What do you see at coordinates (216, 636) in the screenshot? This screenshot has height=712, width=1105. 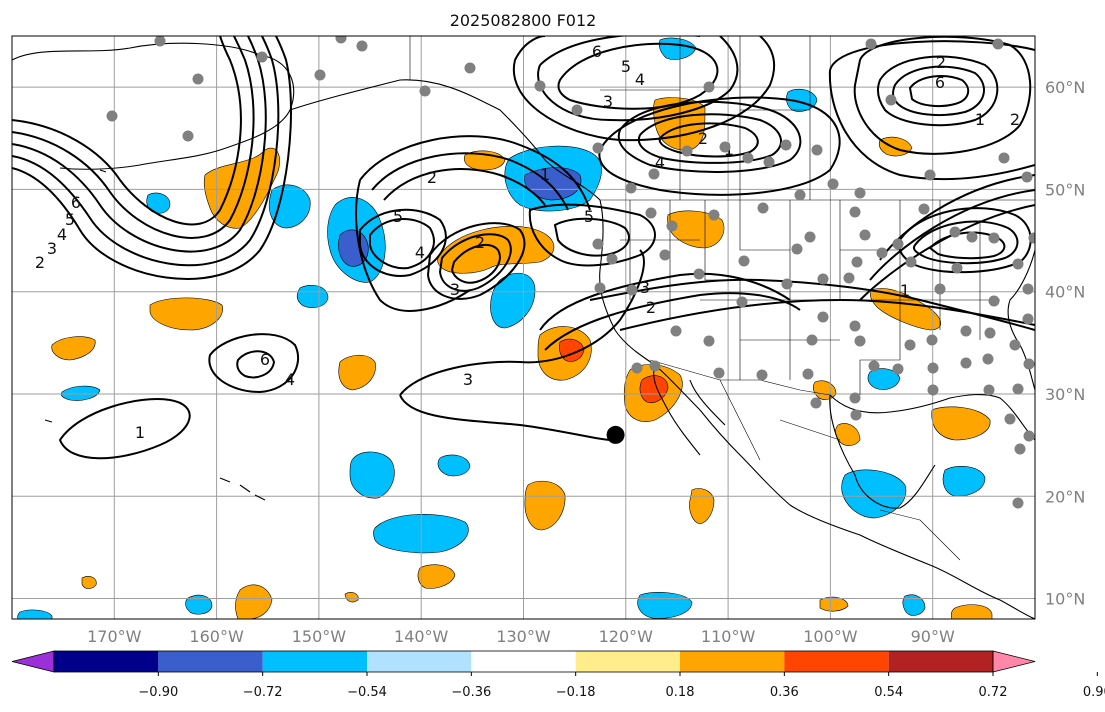 I see `longitude-label: 160°W` at bounding box center [216, 636].